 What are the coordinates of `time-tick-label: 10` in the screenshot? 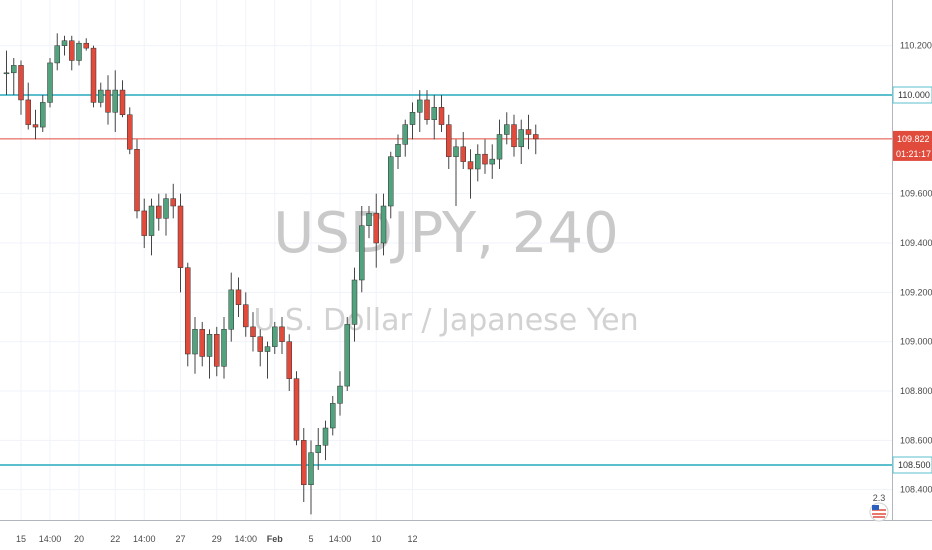 It's located at (376, 539).